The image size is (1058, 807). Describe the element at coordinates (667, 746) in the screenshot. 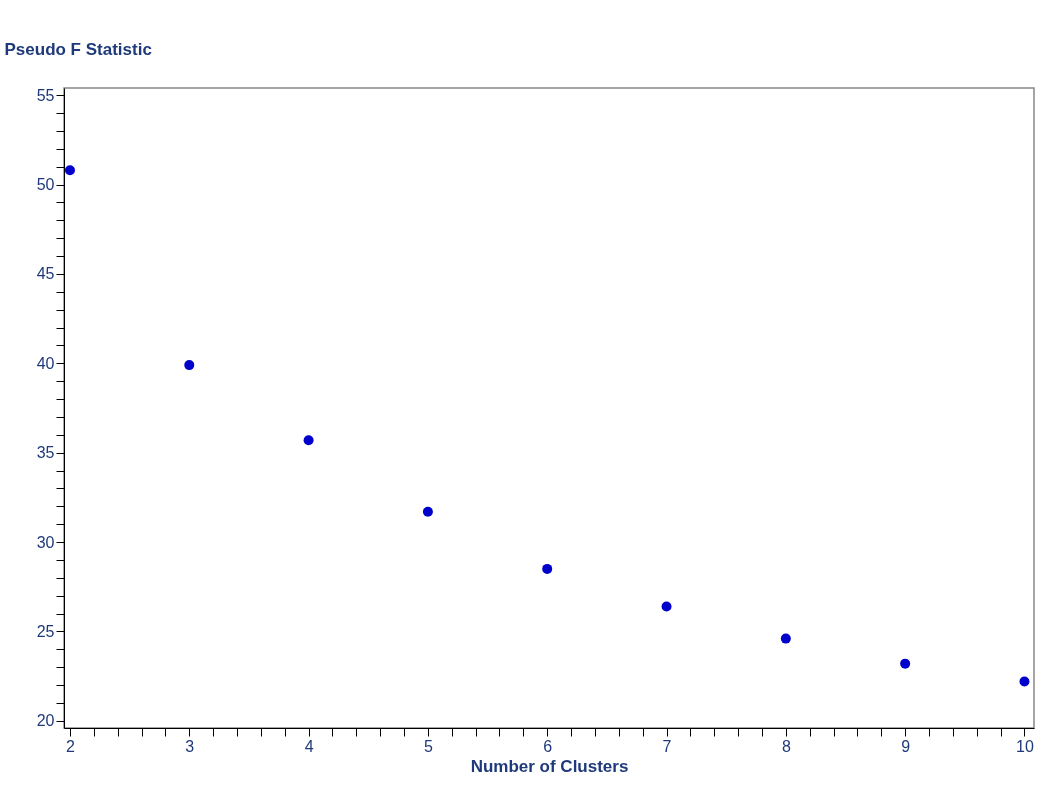

I see `x-tick-label: 7` at that location.